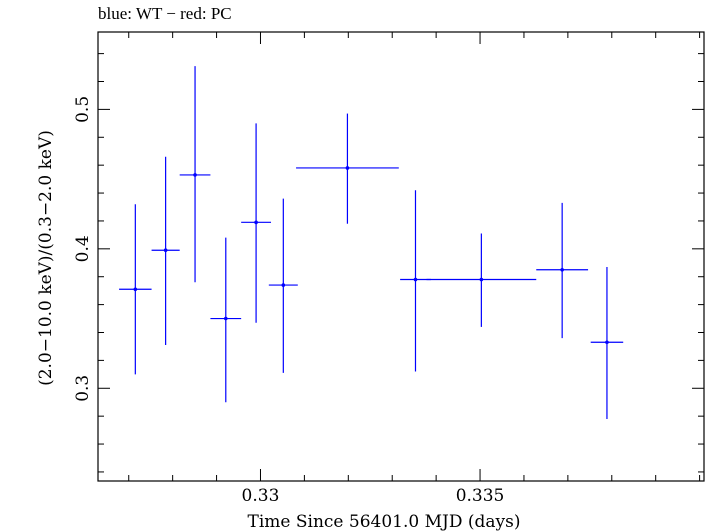 This screenshot has height=532, width=705. I want to click on x-tick-label: 0.335, so click(480, 496).